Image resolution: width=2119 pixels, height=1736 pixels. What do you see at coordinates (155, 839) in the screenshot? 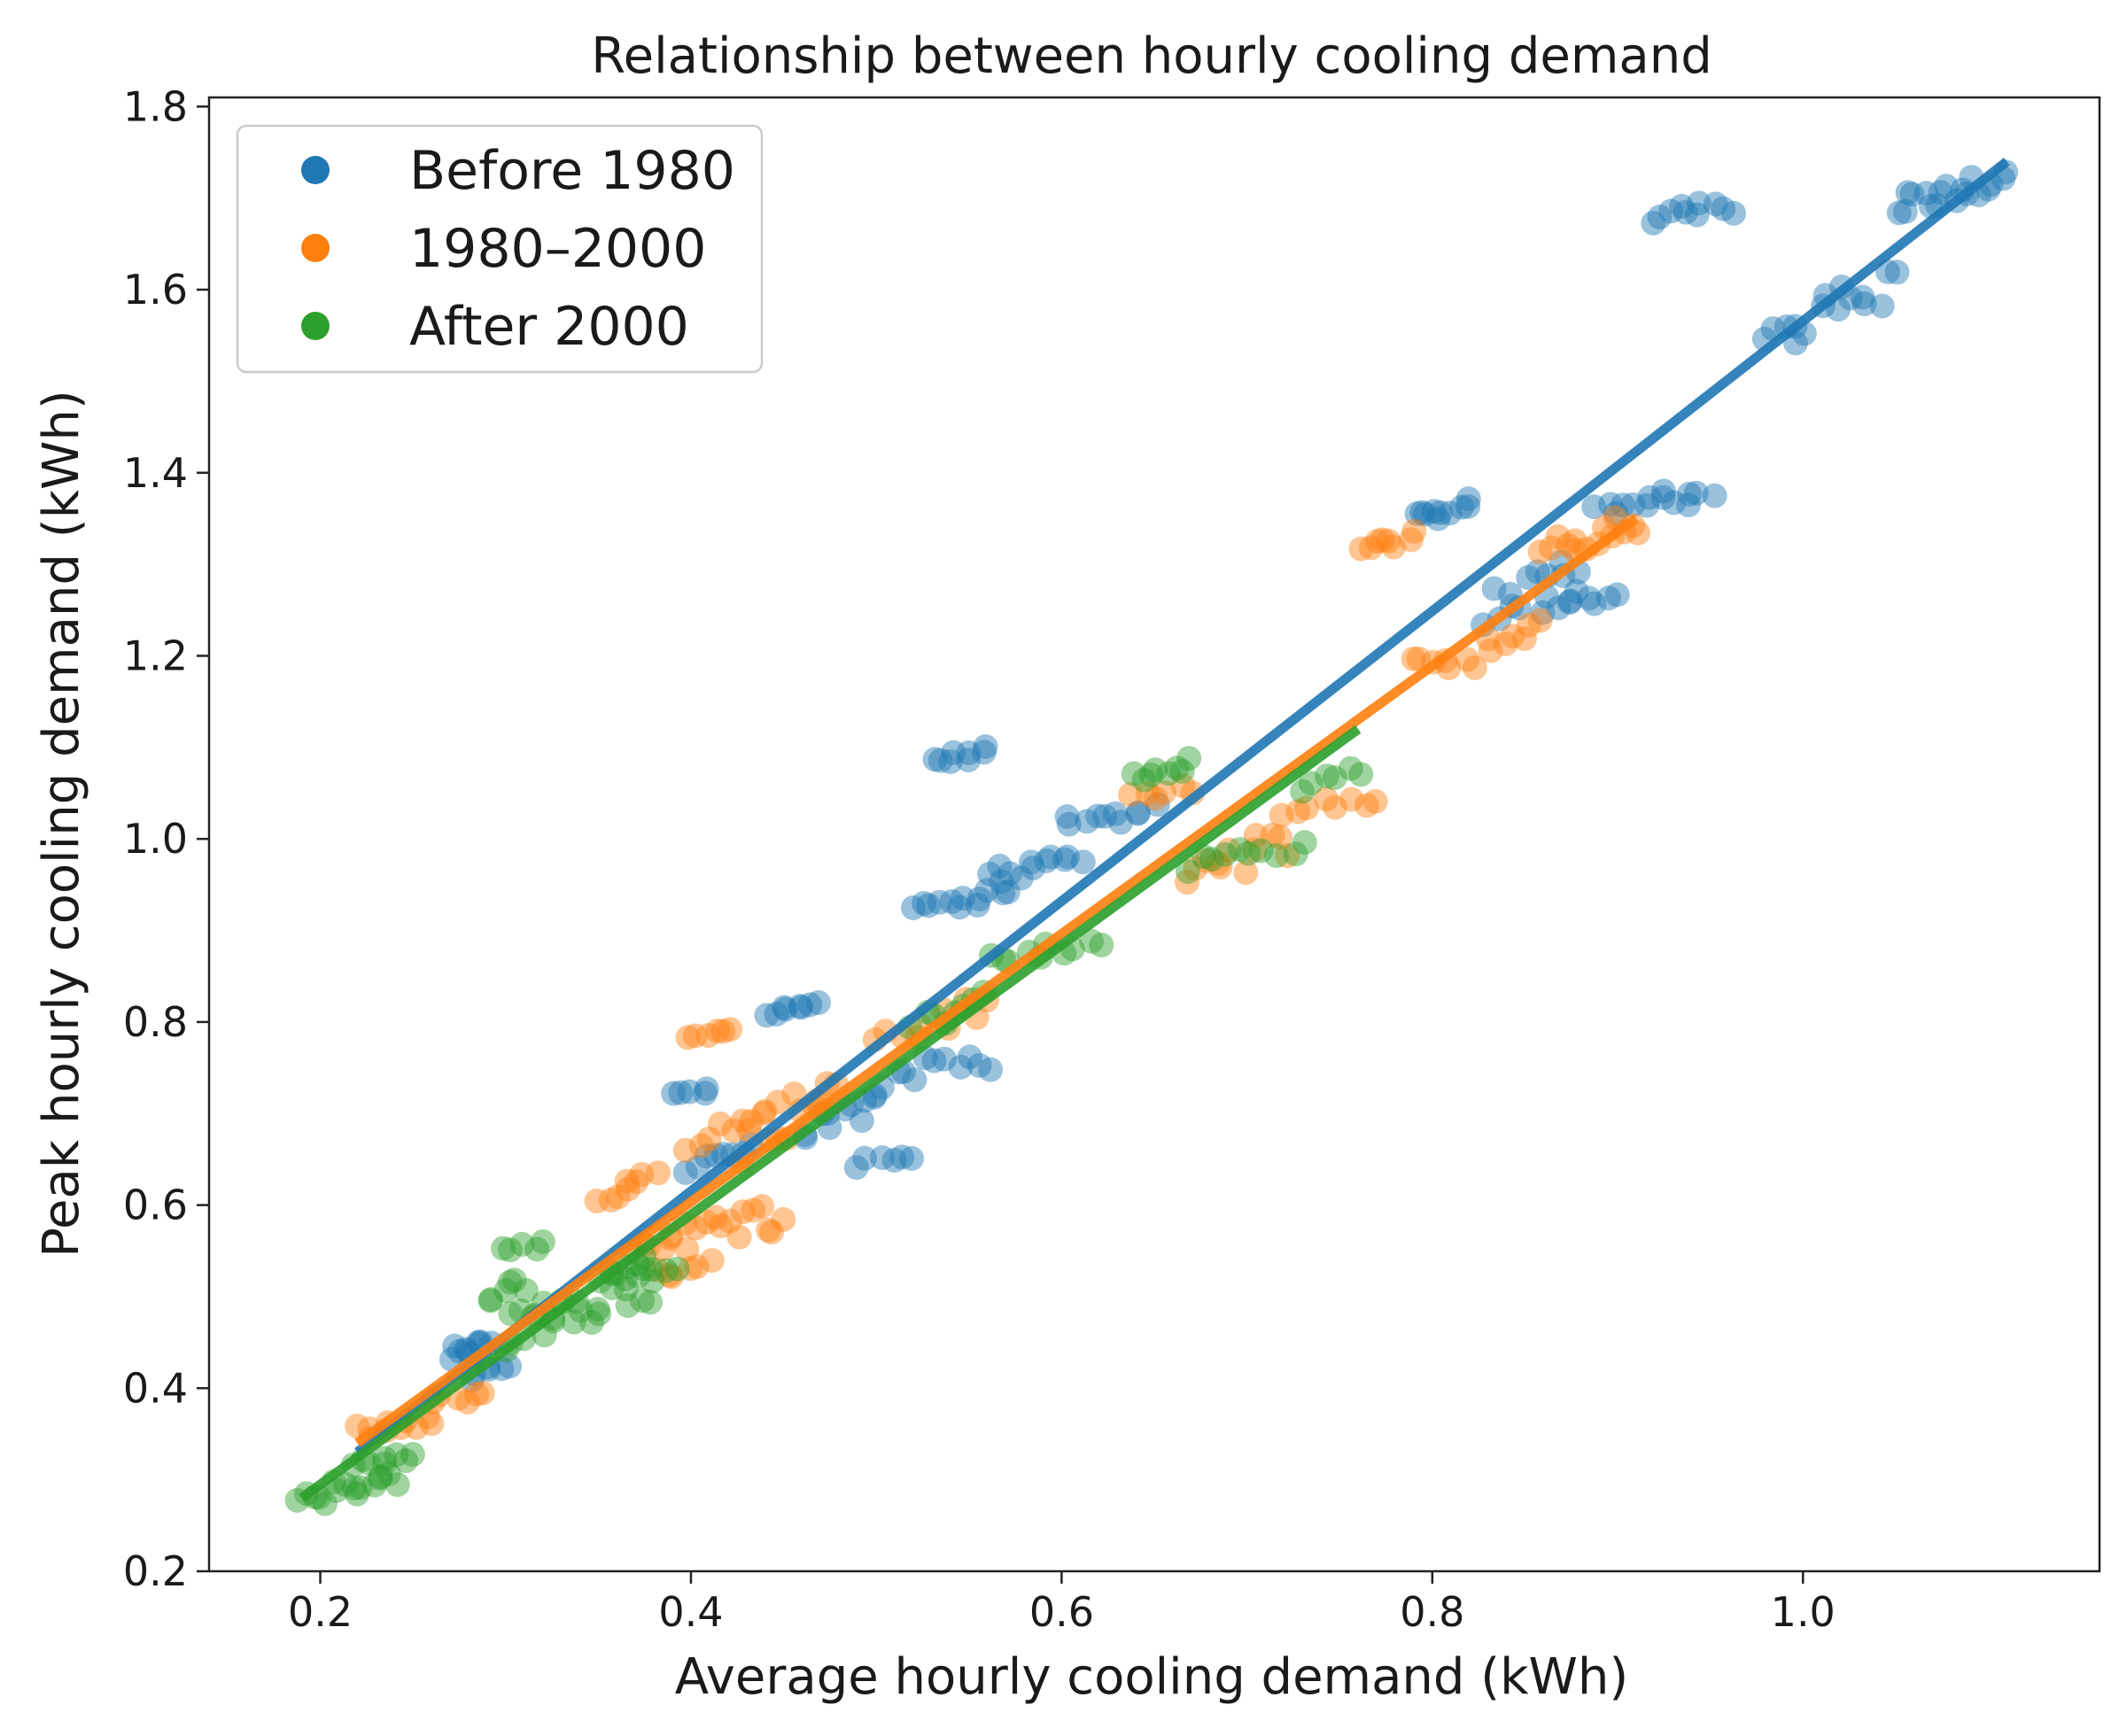
I see `y-tick-label: 1.0` at bounding box center [155, 839].